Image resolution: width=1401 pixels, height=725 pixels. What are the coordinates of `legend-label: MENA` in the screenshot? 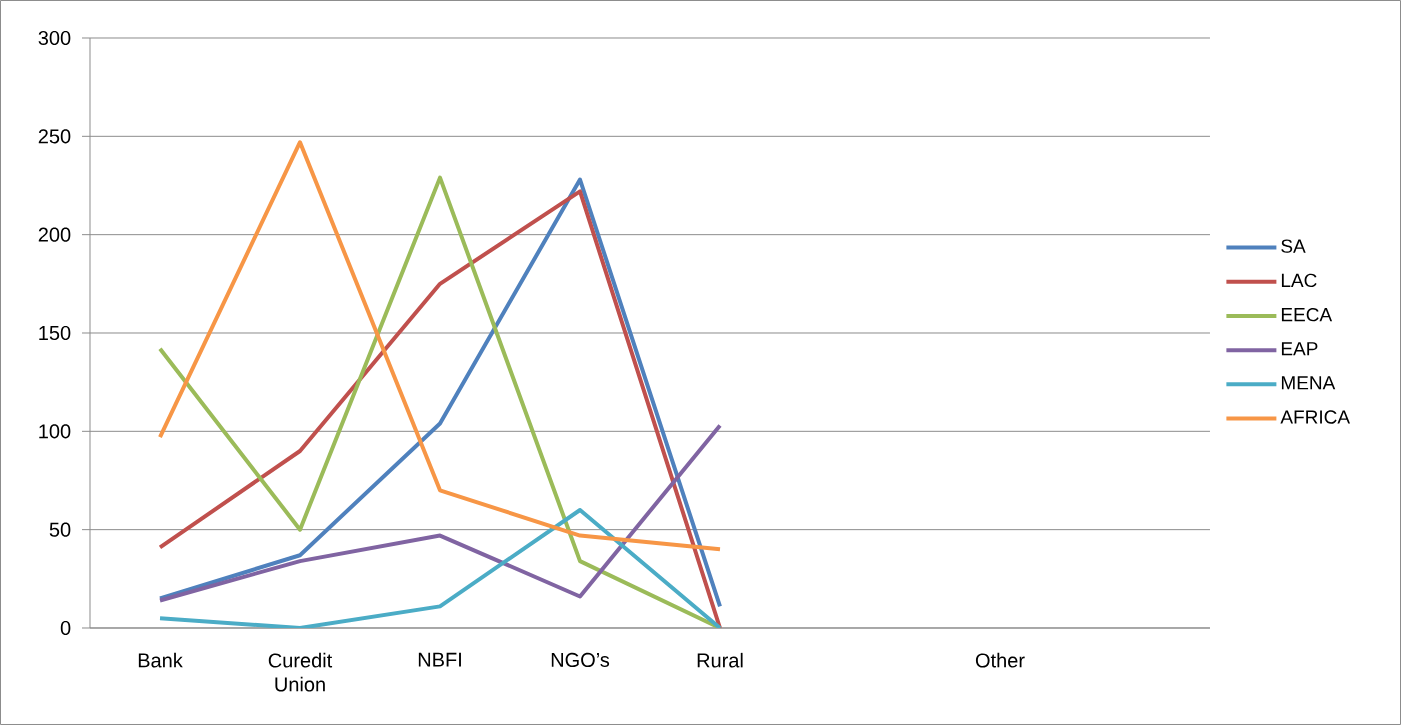 It's located at (1308, 383).